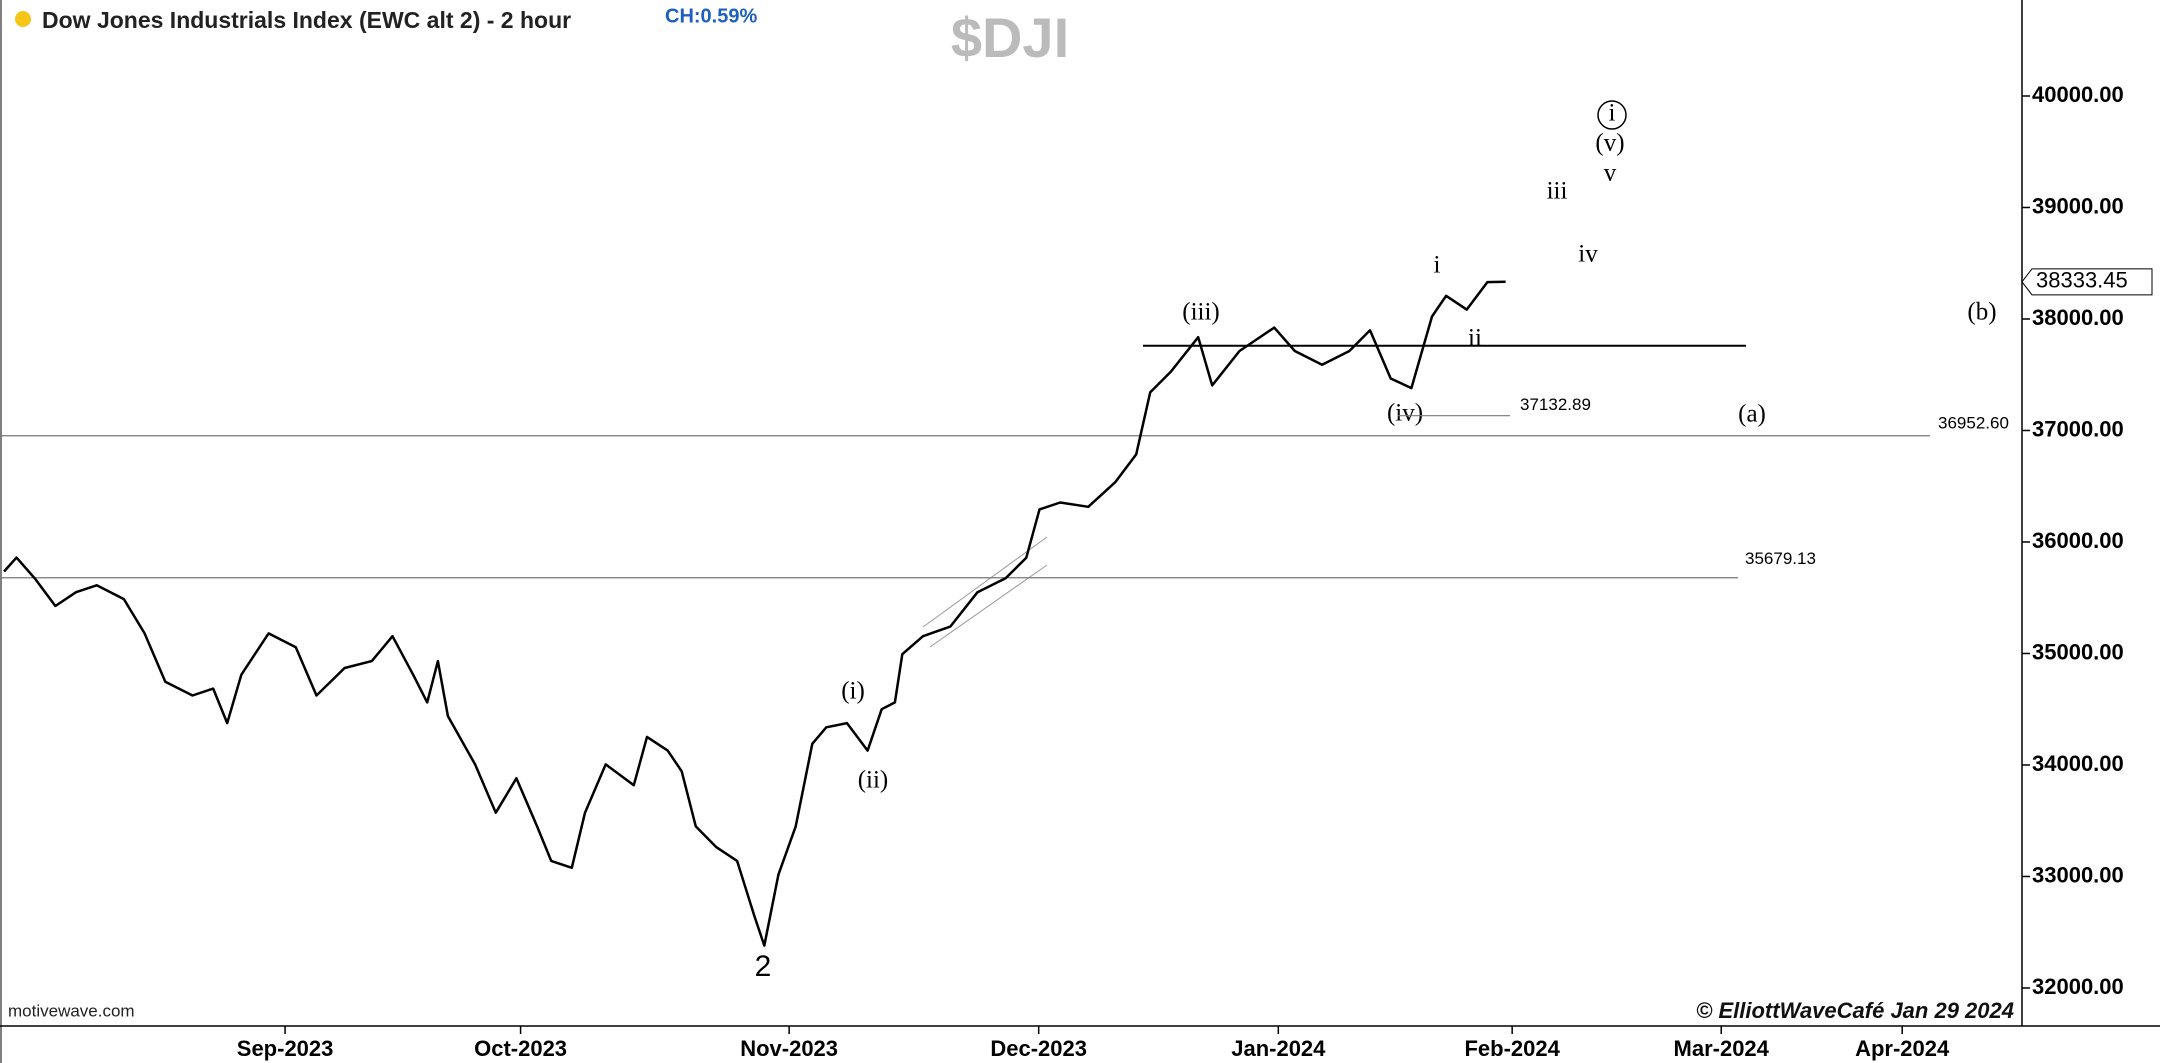 This screenshot has height=1063, width=2160. Describe the element at coordinates (1278, 1048) in the screenshot. I see `x-tick-label: Jan-2024` at that location.